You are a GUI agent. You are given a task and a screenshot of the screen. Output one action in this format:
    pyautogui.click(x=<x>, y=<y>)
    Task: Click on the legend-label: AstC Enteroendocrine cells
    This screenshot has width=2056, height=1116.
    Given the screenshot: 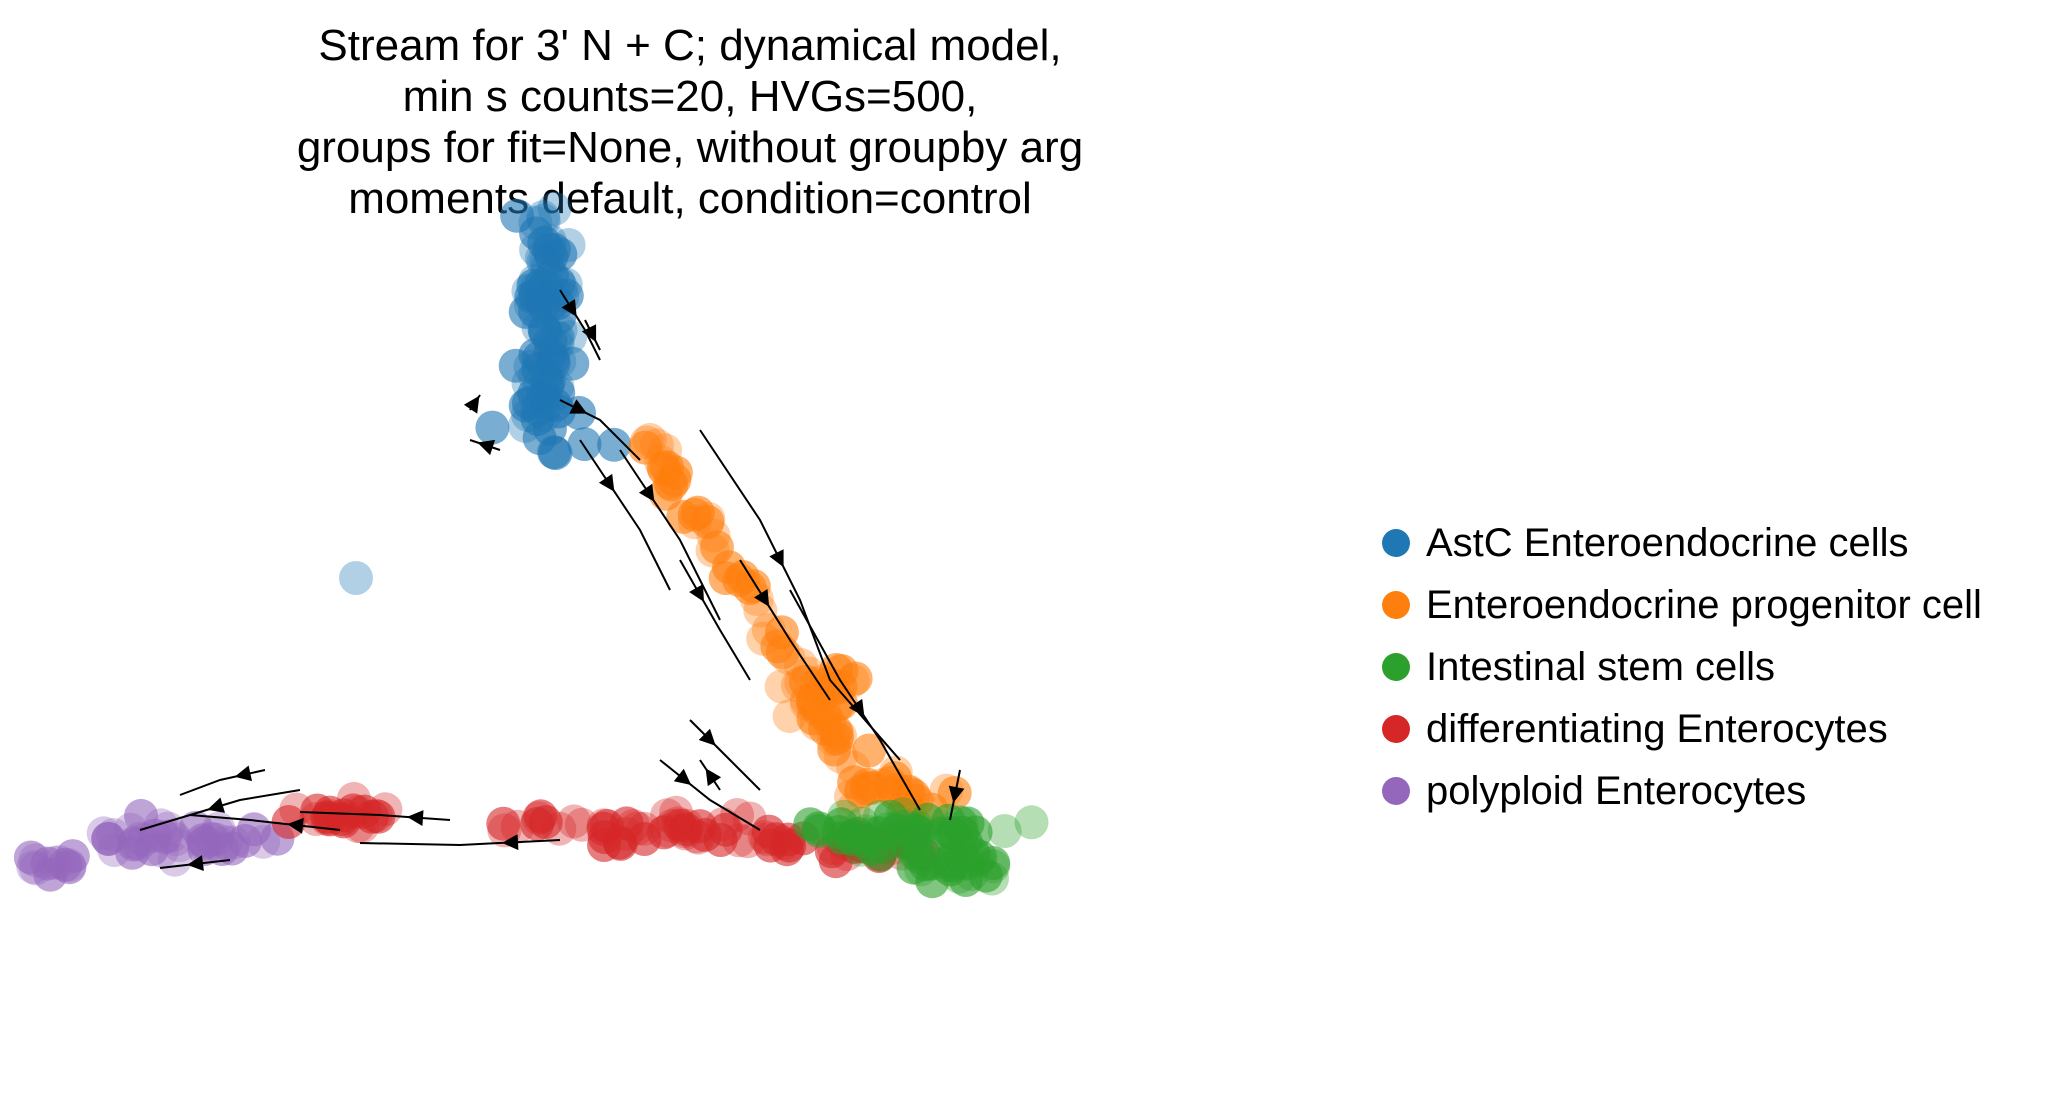 What is the action you would take?
    pyautogui.click(x=1667, y=542)
    